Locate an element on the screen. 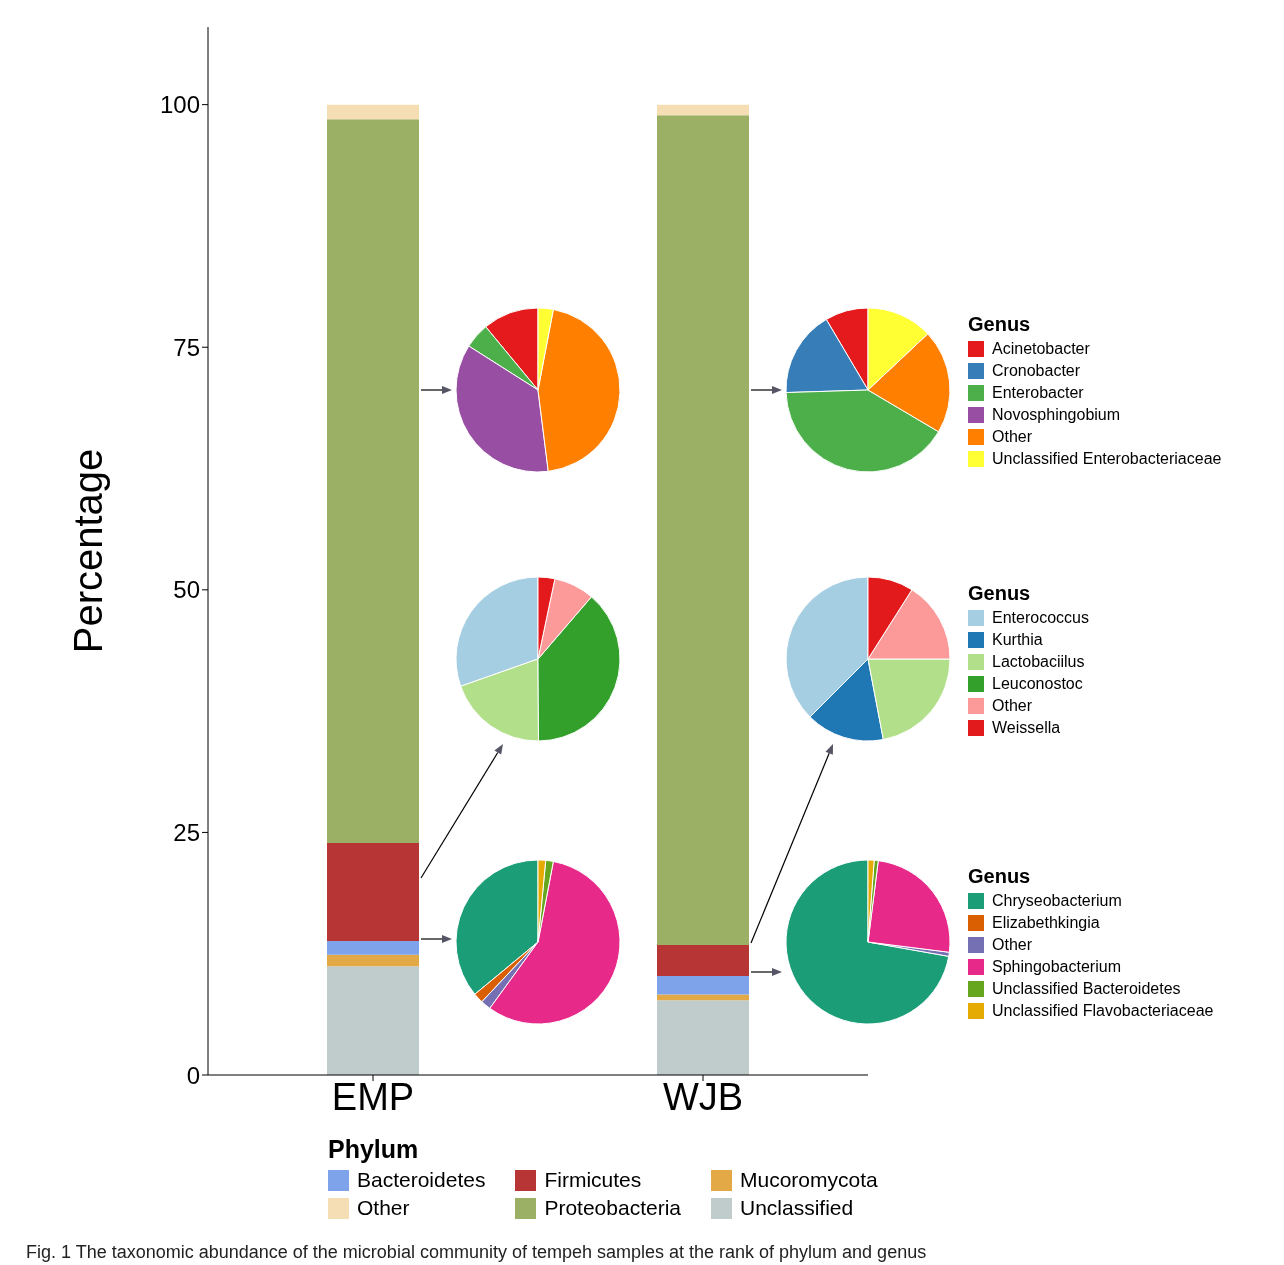 The width and height of the screenshot is (1284, 1265). y-tick-label: 100 is located at coordinates (179, 105).